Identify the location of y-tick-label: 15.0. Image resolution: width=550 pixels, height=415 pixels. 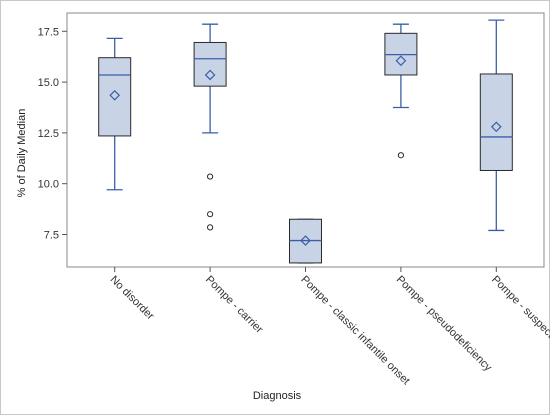
(48, 83).